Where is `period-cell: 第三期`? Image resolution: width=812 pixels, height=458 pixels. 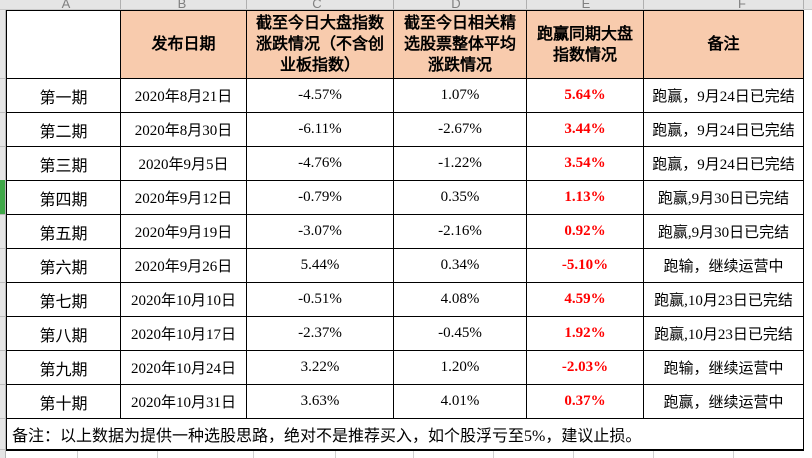 period-cell: 第三期 is located at coordinates (63, 163).